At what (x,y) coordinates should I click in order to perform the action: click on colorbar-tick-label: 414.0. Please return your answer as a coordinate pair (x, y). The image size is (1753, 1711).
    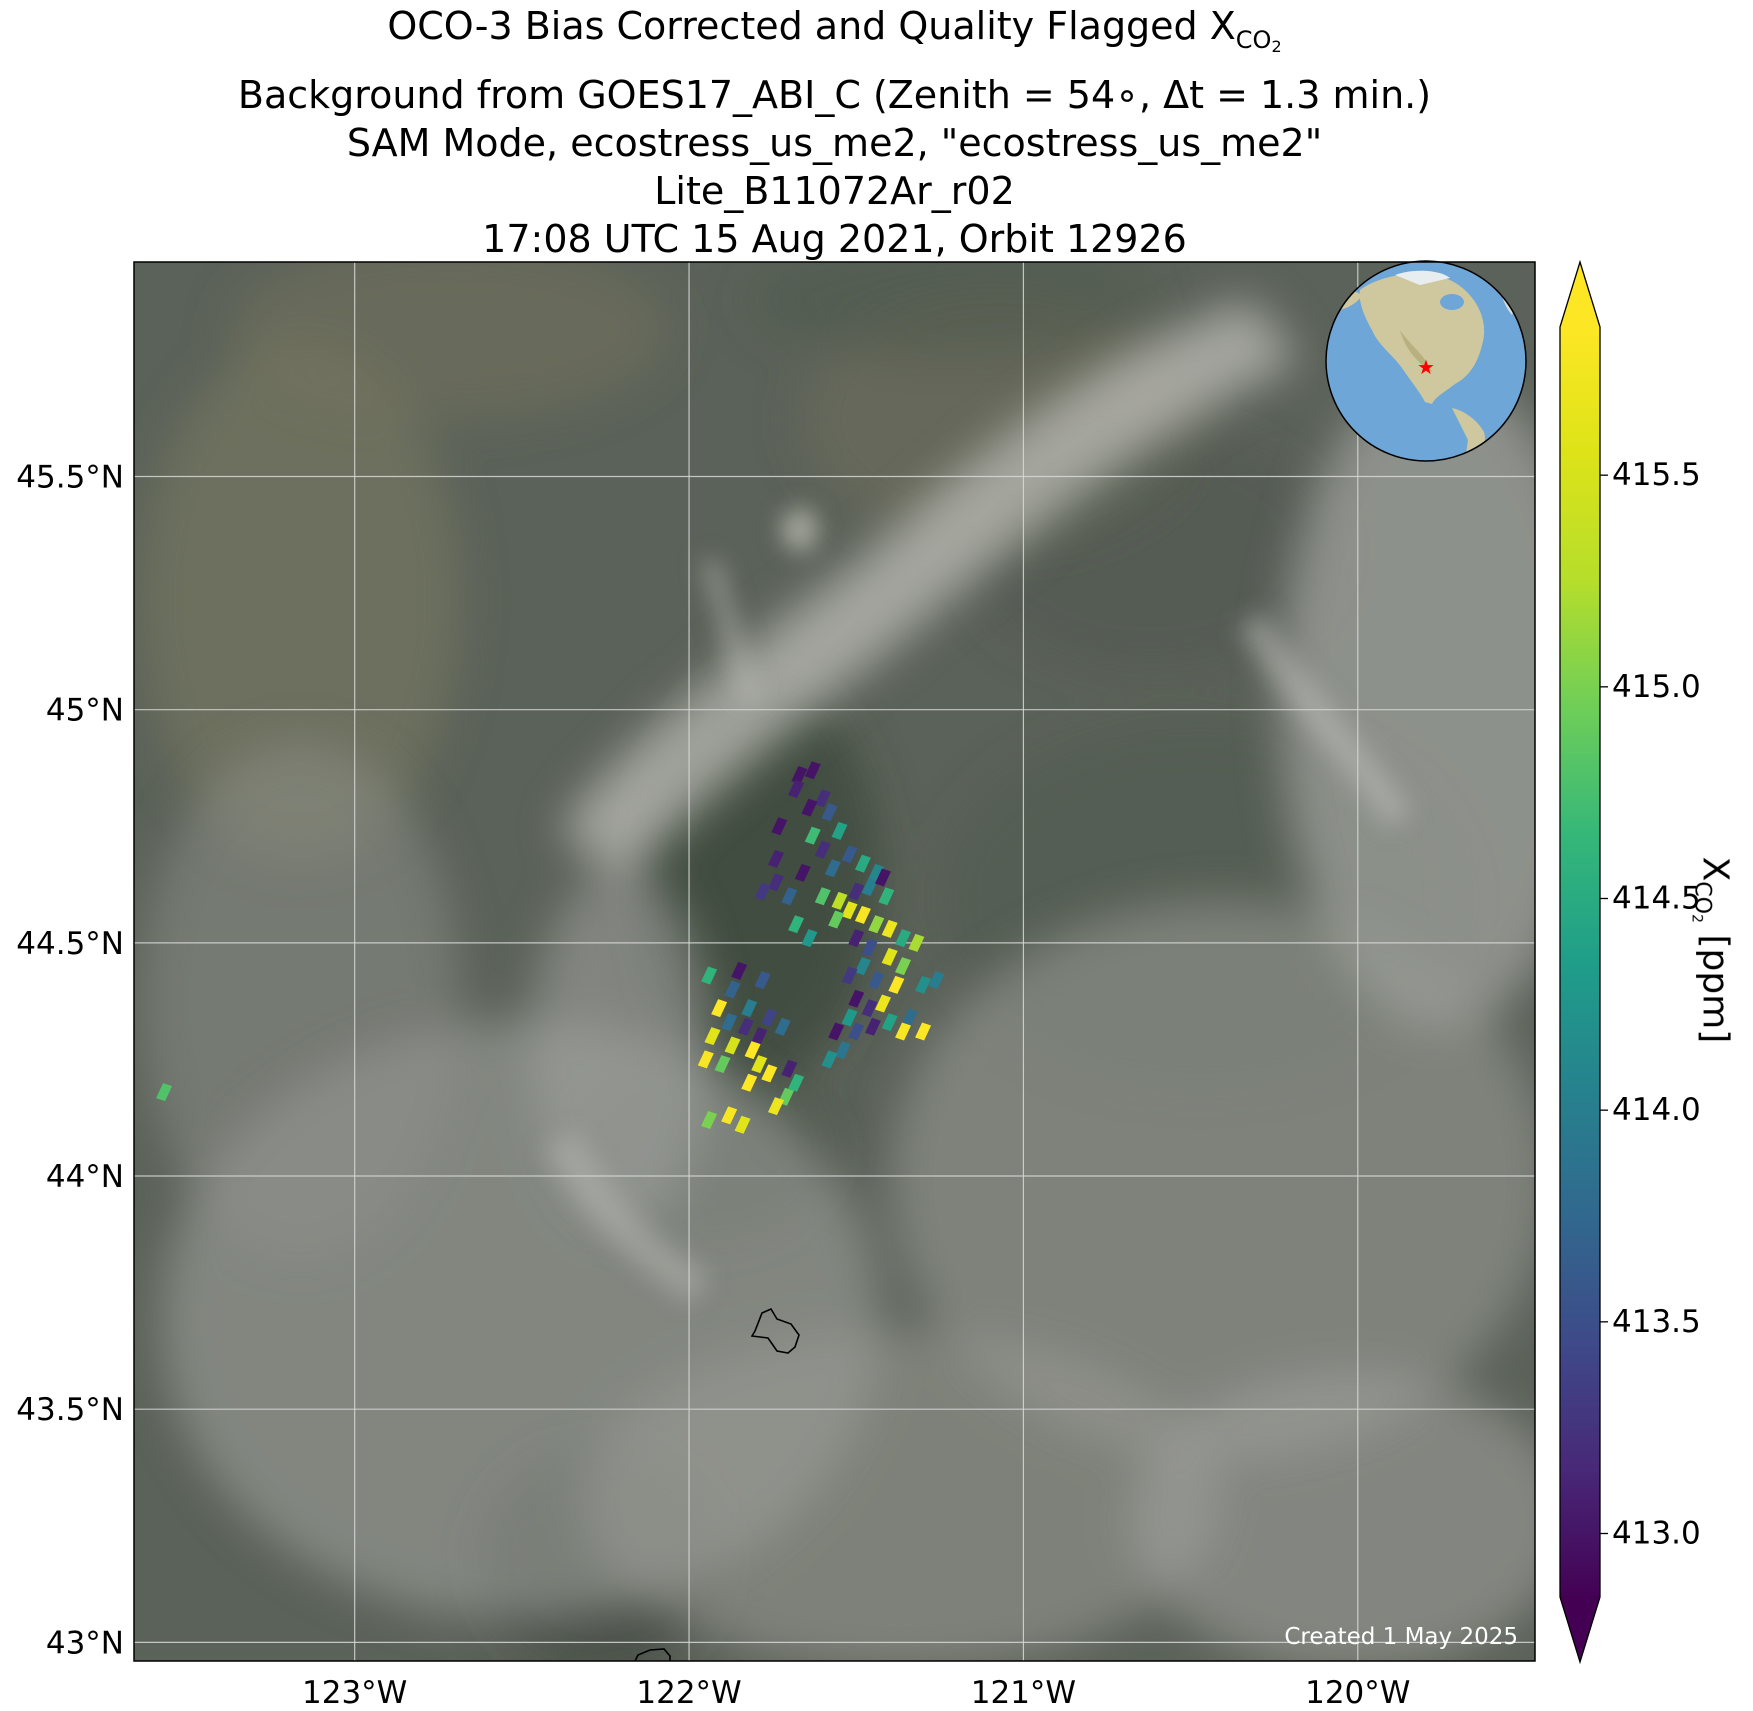
    Looking at the image, I should click on (1656, 1110).